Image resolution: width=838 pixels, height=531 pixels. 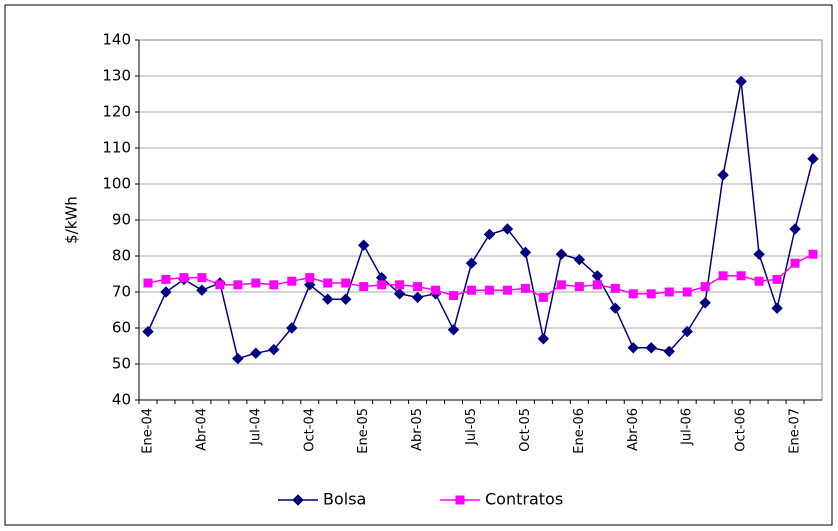 What do you see at coordinates (524, 499) in the screenshot?
I see `legend-label: Contratos` at bounding box center [524, 499].